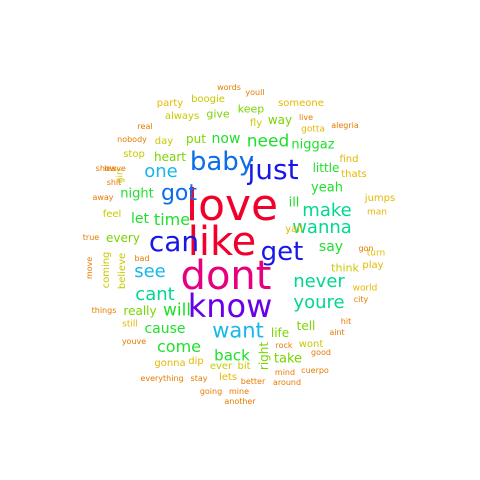  What do you see at coordinates (174, 241) in the screenshot?
I see `word-4: can` at bounding box center [174, 241].